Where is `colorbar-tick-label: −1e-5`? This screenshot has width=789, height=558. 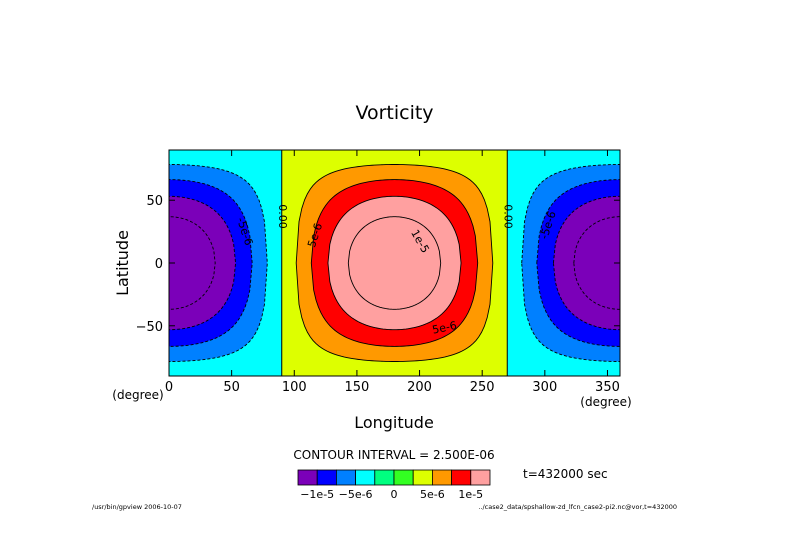
colorbar-tick-label: −1e-5 is located at coordinates (317, 494).